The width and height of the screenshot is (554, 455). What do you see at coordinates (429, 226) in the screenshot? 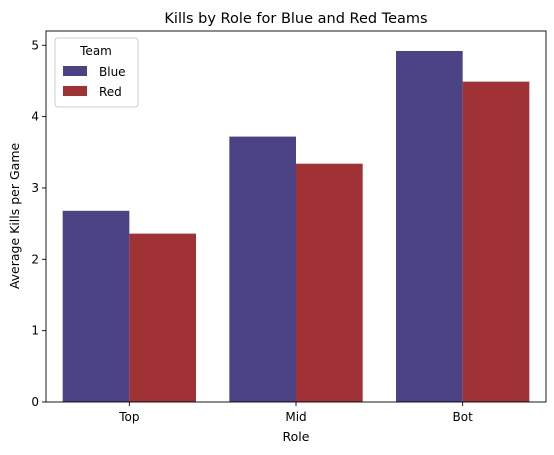
I see `bar-blue-bot` at bounding box center [429, 226].